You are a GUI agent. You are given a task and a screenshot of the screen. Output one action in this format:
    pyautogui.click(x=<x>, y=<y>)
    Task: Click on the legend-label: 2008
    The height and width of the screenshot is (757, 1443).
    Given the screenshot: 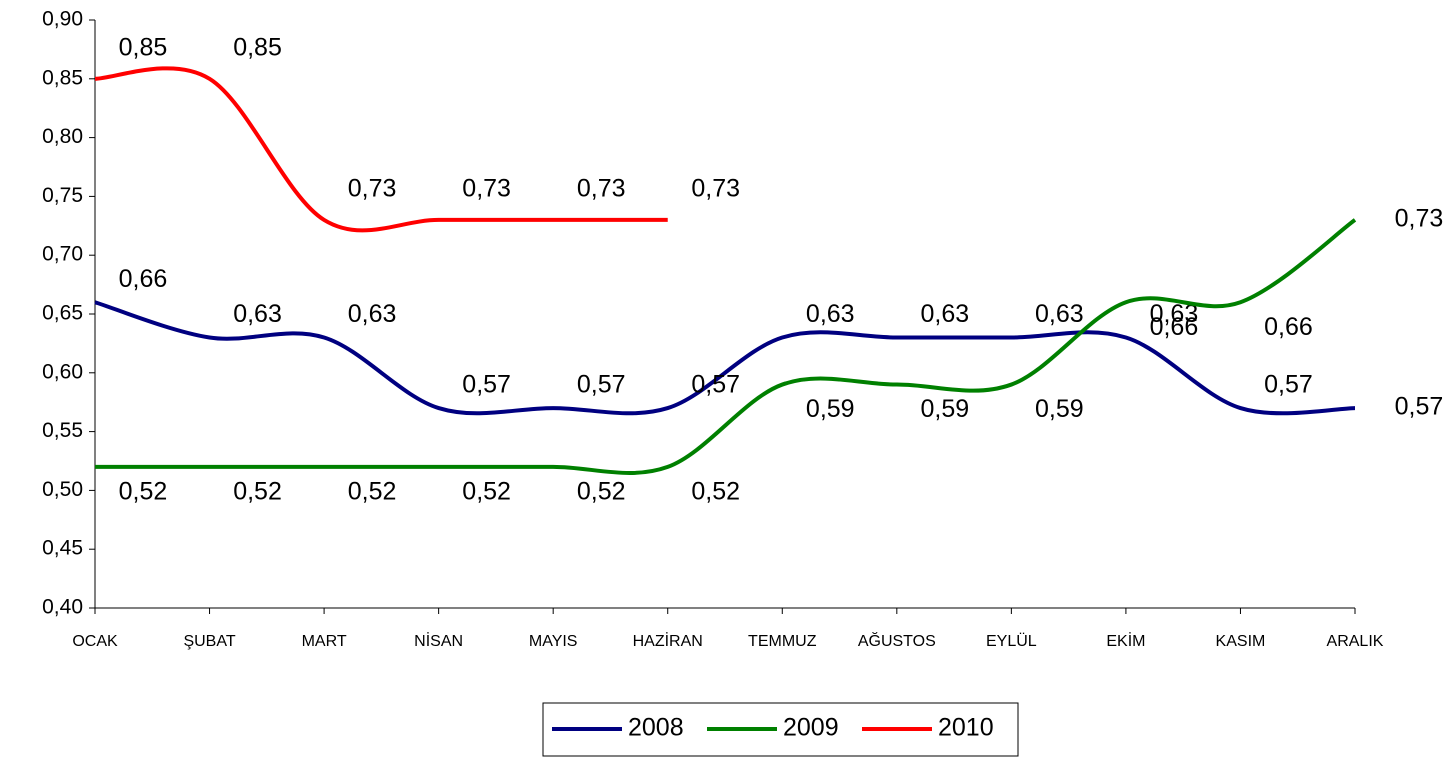 What is the action you would take?
    pyautogui.click(x=656, y=728)
    